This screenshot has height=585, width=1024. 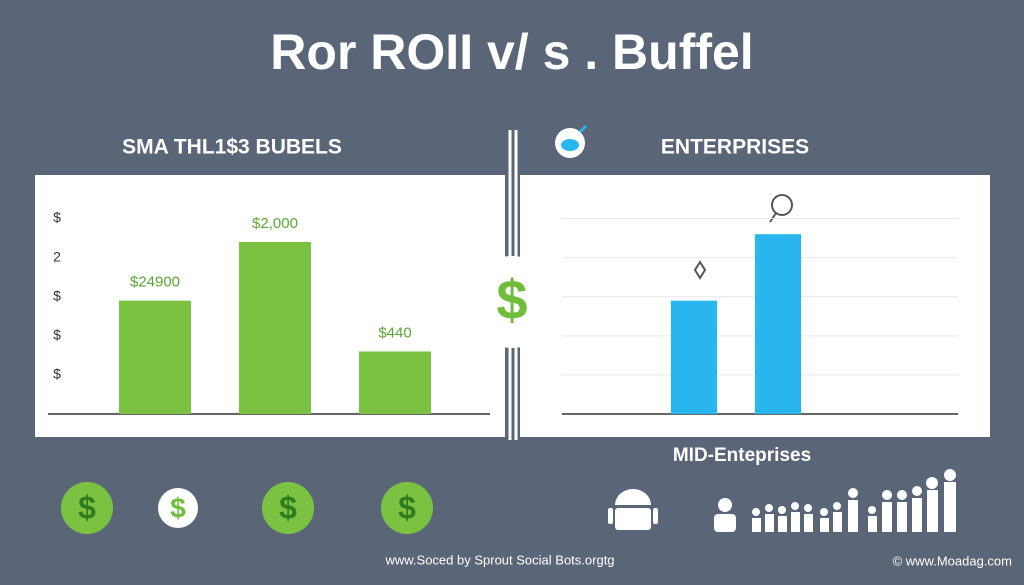 I want to click on annotation: $2,000, so click(x=275, y=223).